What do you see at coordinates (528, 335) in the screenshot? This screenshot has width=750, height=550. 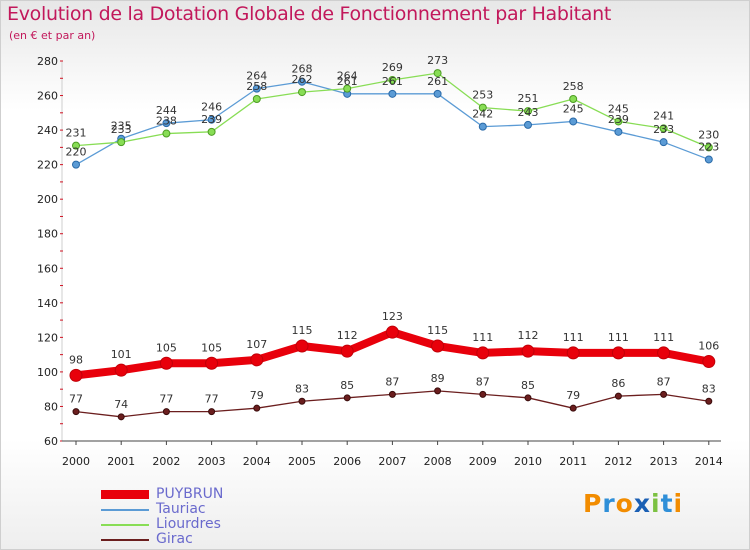 I see `data-label-puybrun: 112` at bounding box center [528, 335].